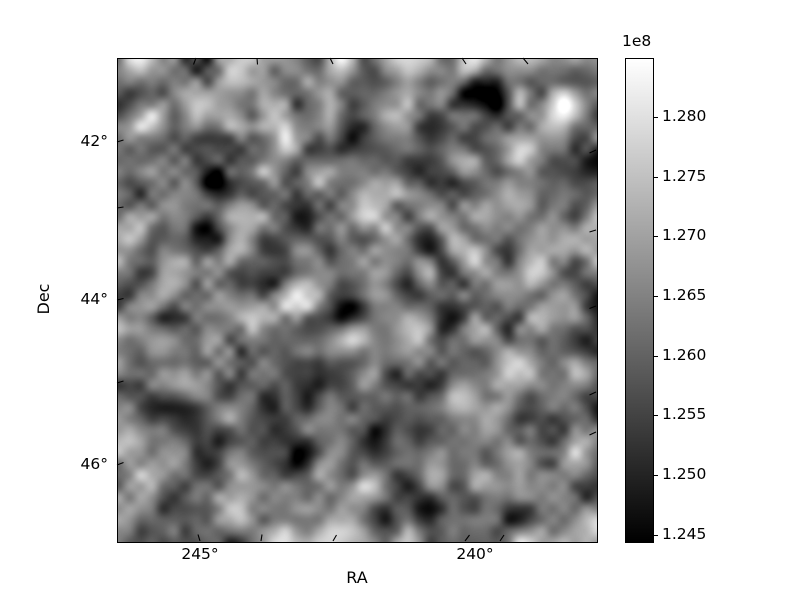  Describe the element at coordinates (684, 534) in the screenshot. I see `colorbar-tick-label-7: 1.245` at that location.